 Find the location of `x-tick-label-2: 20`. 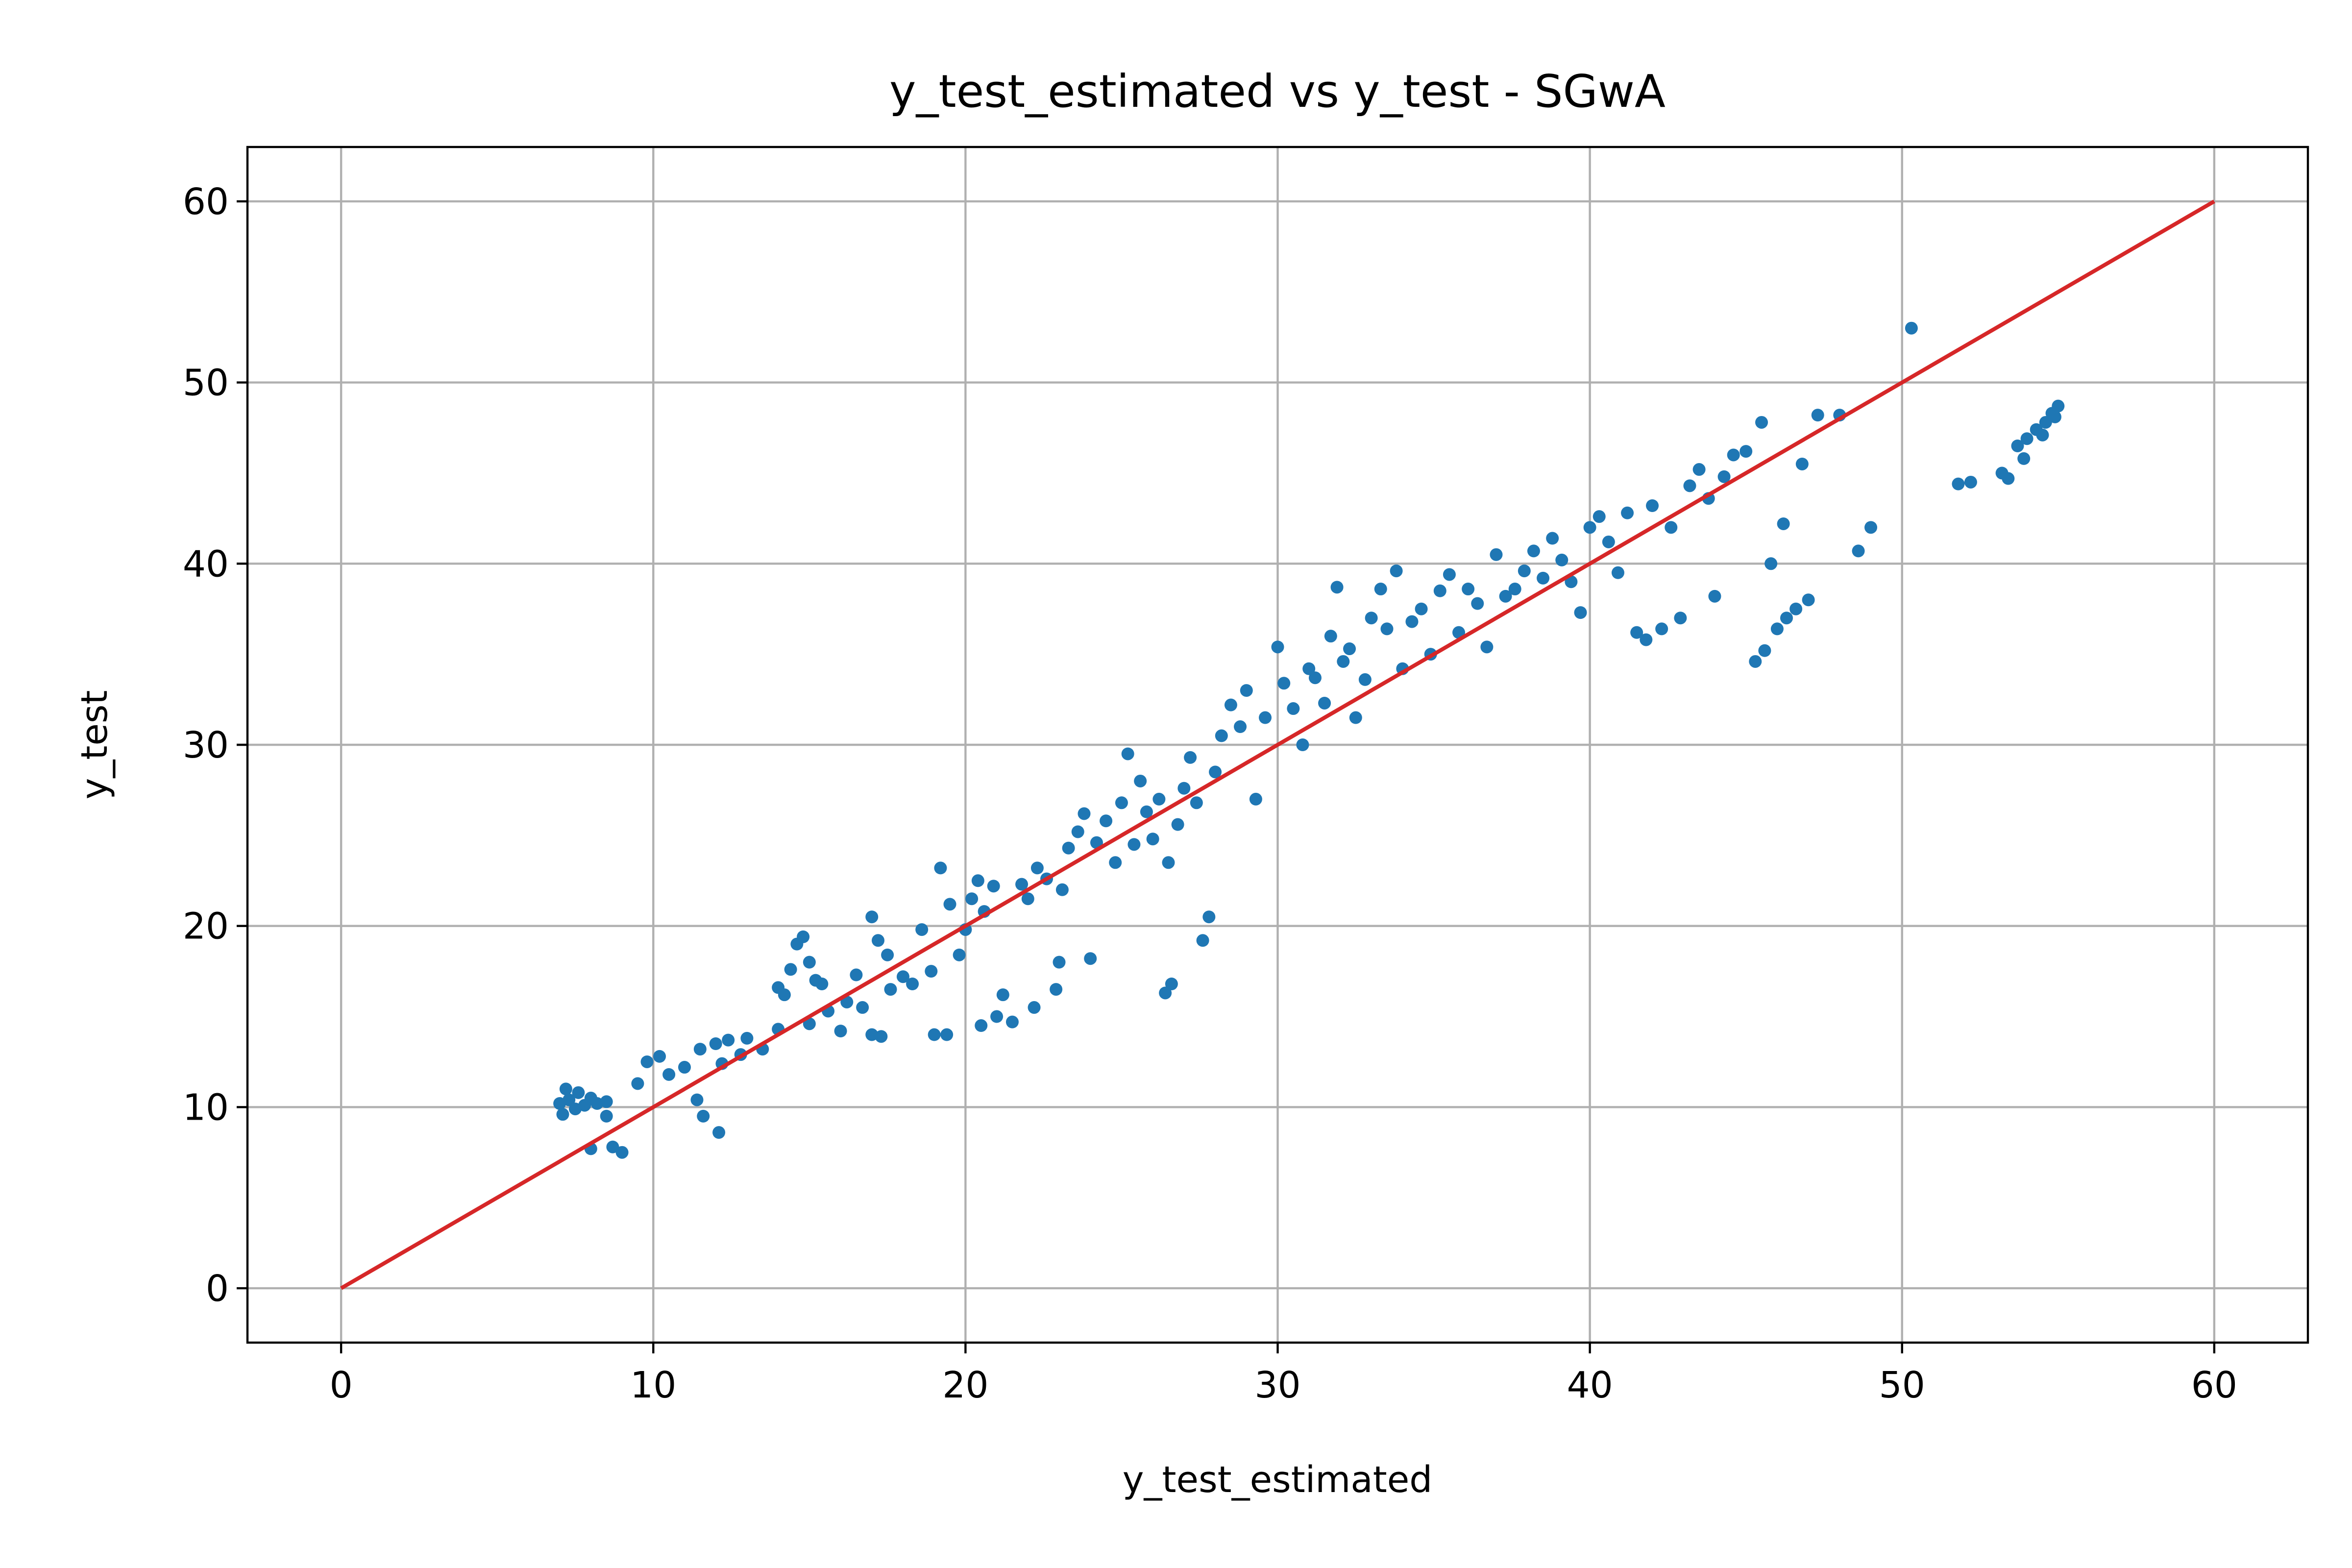

x-tick-label-2: 20 is located at coordinates (965, 1385).